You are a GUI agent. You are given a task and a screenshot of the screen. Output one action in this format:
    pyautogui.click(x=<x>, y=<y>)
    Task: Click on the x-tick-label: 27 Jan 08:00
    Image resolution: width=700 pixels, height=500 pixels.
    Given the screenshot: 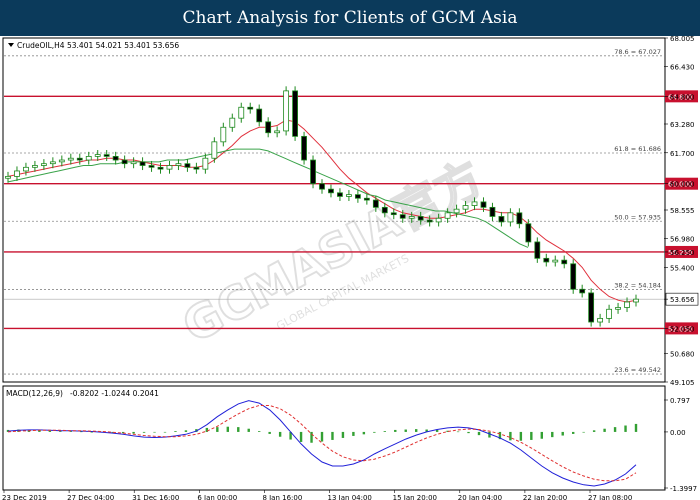 What is the action you would take?
    pyautogui.click(x=610, y=497)
    